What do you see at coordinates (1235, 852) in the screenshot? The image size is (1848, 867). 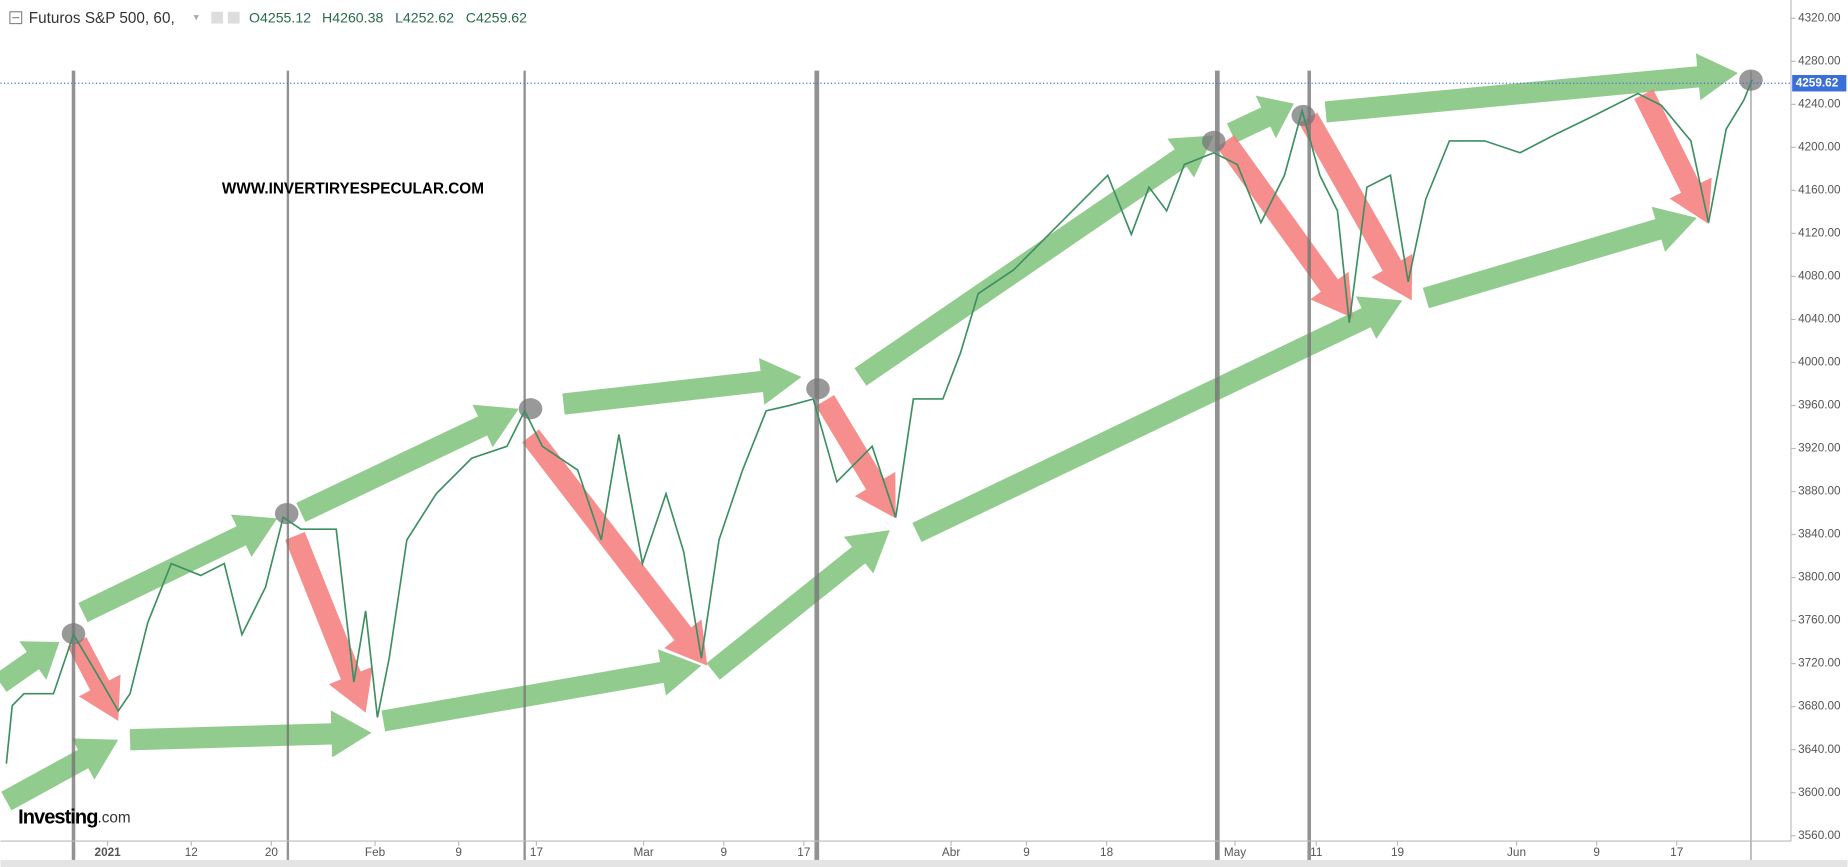 I see `x-tick-label: May` at bounding box center [1235, 852].